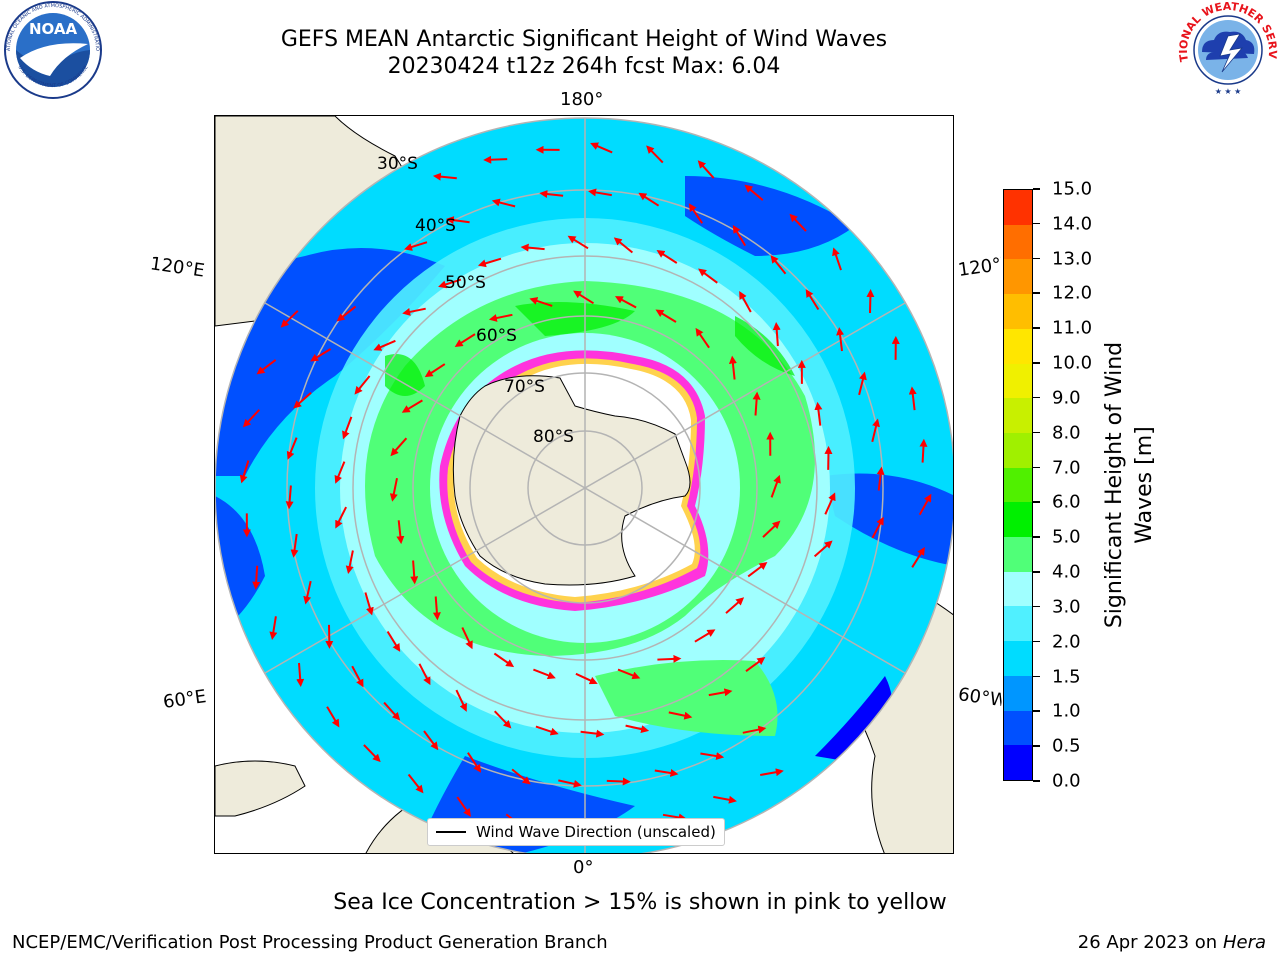 The image size is (1280, 960). Describe the element at coordinates (1244, 942) in the screenshot. I see `footer-host: Hera` at that location.